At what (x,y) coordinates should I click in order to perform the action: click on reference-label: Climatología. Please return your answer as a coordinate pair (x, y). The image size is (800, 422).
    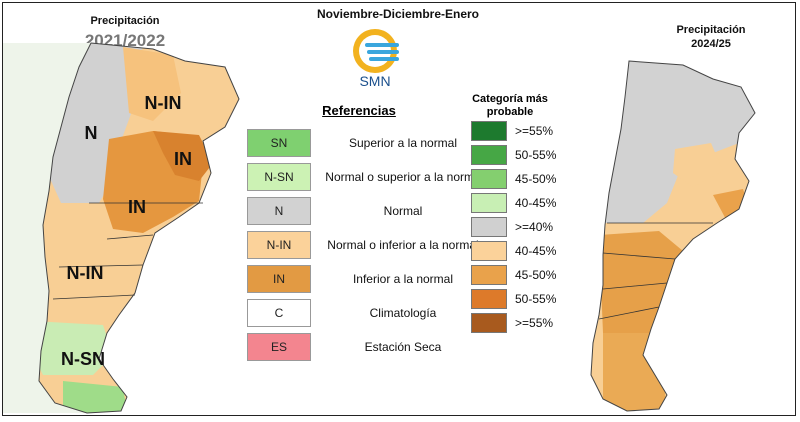
    Looking at the image, I should click on (403, 313).